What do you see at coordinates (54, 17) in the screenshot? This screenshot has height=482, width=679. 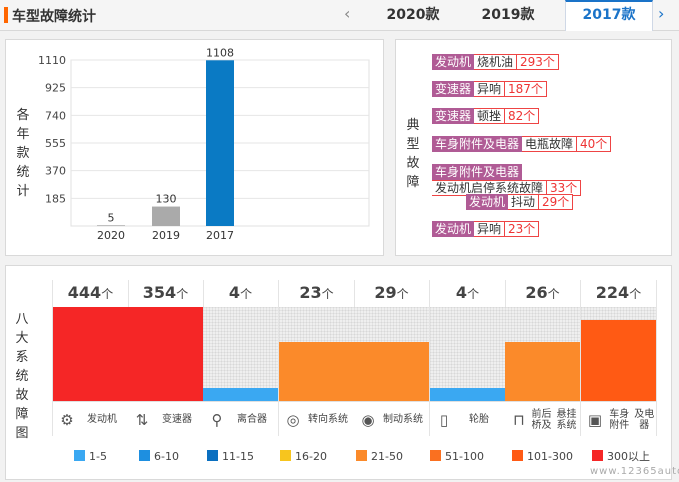 I see `page-title: 车型故障统计` at bounding box center [54, 17].